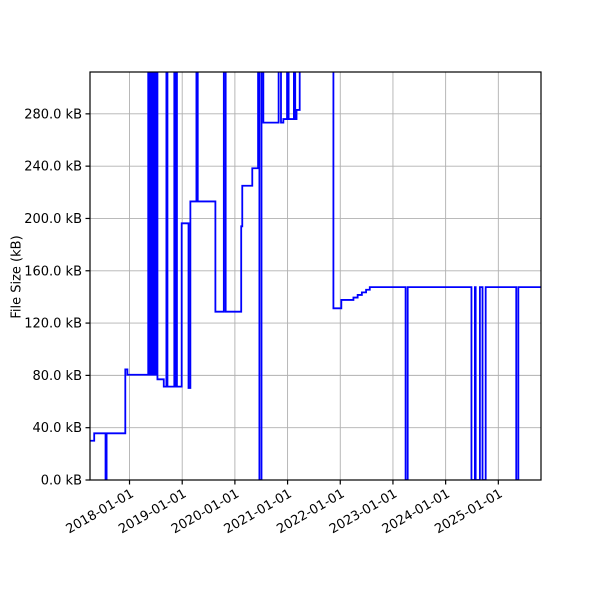  What do you see at coordinates (57, 428) in the screenshot?
I see `y-tick-label: 40.0 kB` at bounding box center [57, 428].